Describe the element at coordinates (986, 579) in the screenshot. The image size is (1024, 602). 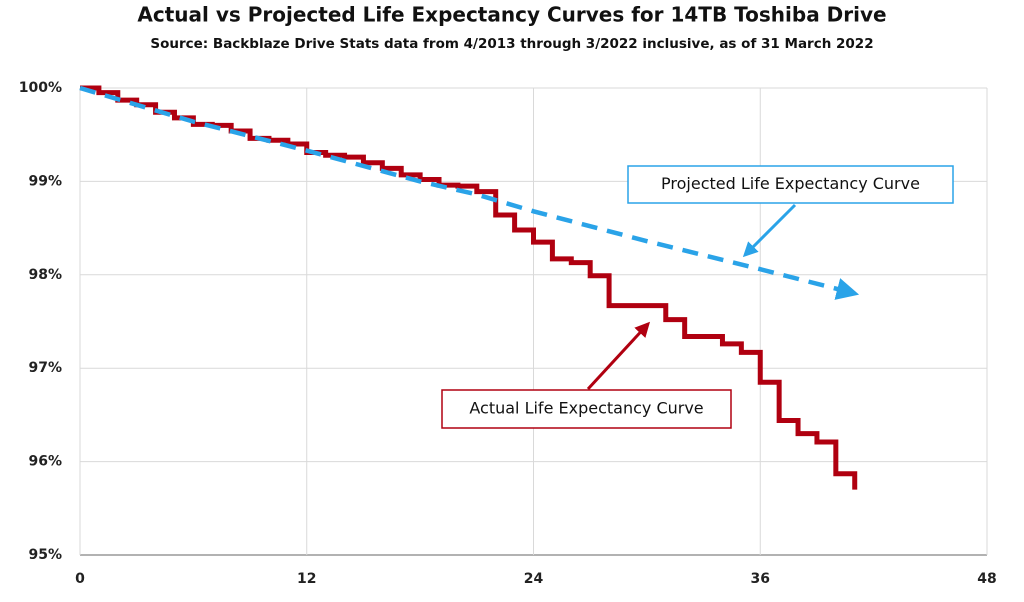
I see `x-tick-label: 48` at that location.